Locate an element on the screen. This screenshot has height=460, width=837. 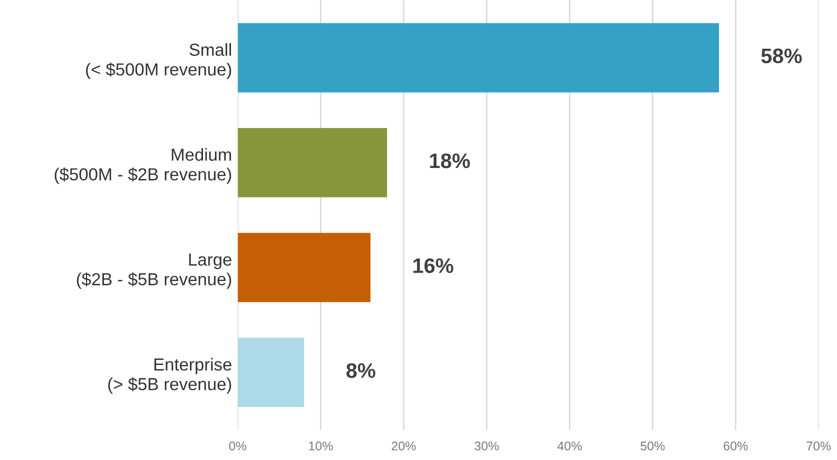
data-label: 16% is located at coordinates (433, 266).